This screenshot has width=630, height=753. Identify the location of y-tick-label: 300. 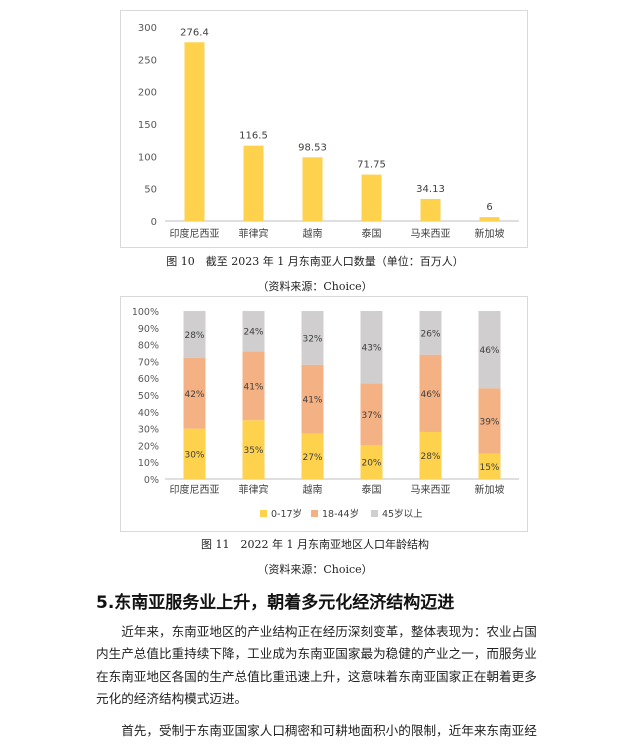
(147, 28).